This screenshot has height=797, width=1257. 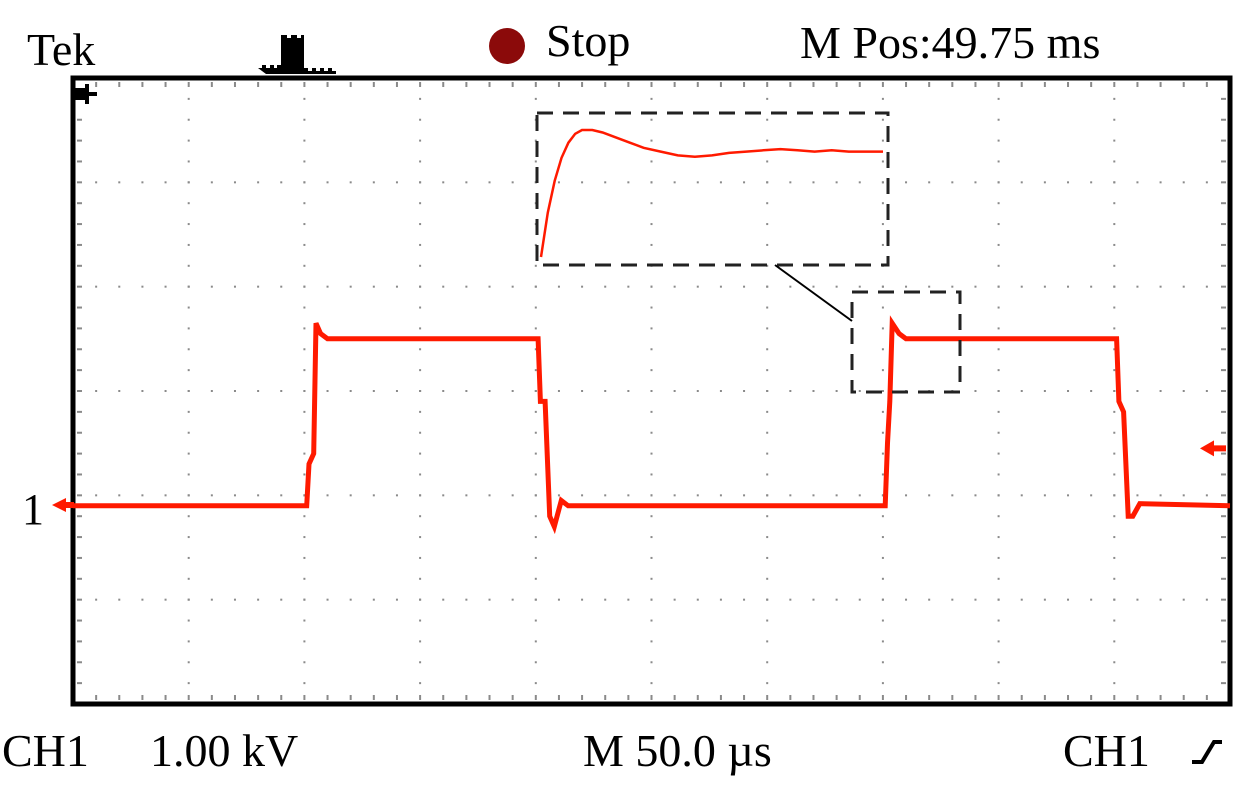 I want to click on channel-1-ground-marker-icon, so click(x=63, y=505).